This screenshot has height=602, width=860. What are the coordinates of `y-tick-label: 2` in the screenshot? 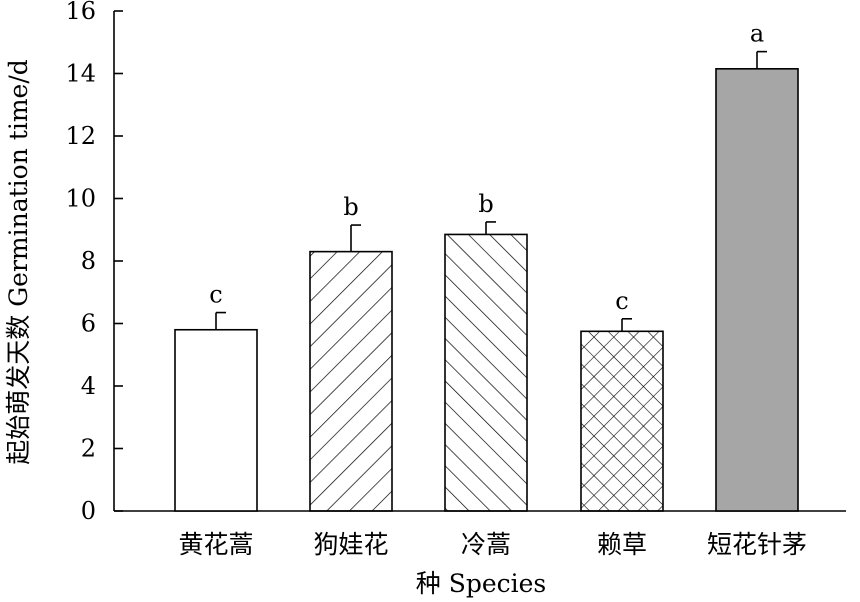 It's located at (88, 449).